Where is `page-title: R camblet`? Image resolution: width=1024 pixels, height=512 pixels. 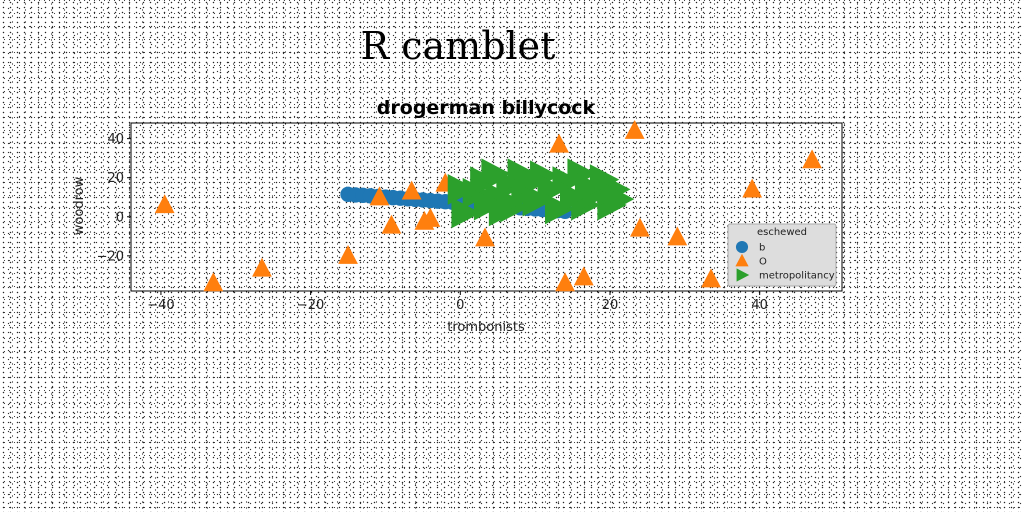 page-title: R camblet is located at coordinates (458, 46).